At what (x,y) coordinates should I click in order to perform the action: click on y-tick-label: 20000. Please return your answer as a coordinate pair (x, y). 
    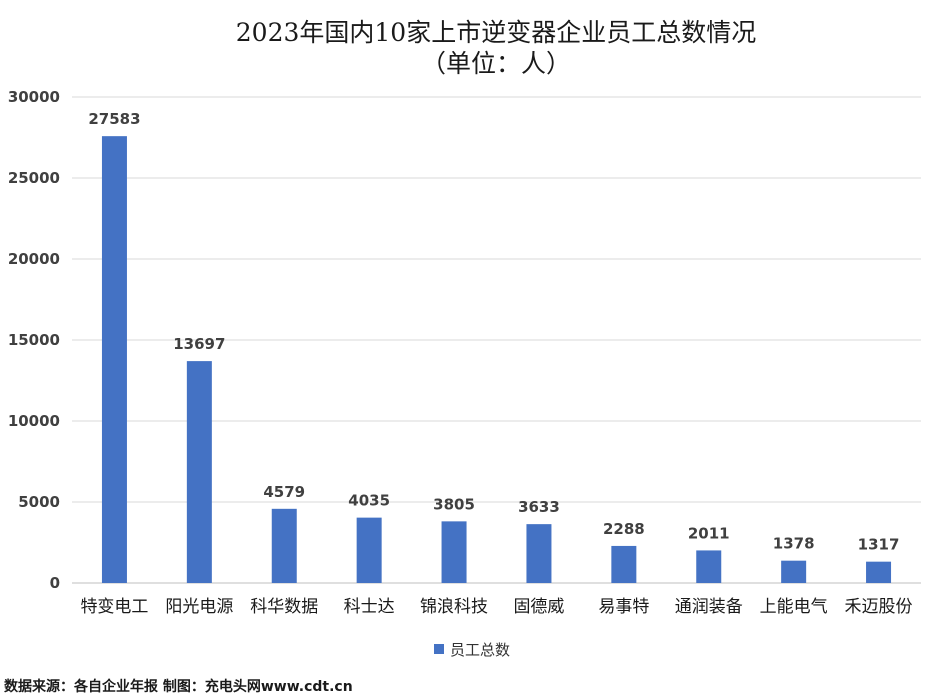
    Looking at the image, I should click on (34, 259).